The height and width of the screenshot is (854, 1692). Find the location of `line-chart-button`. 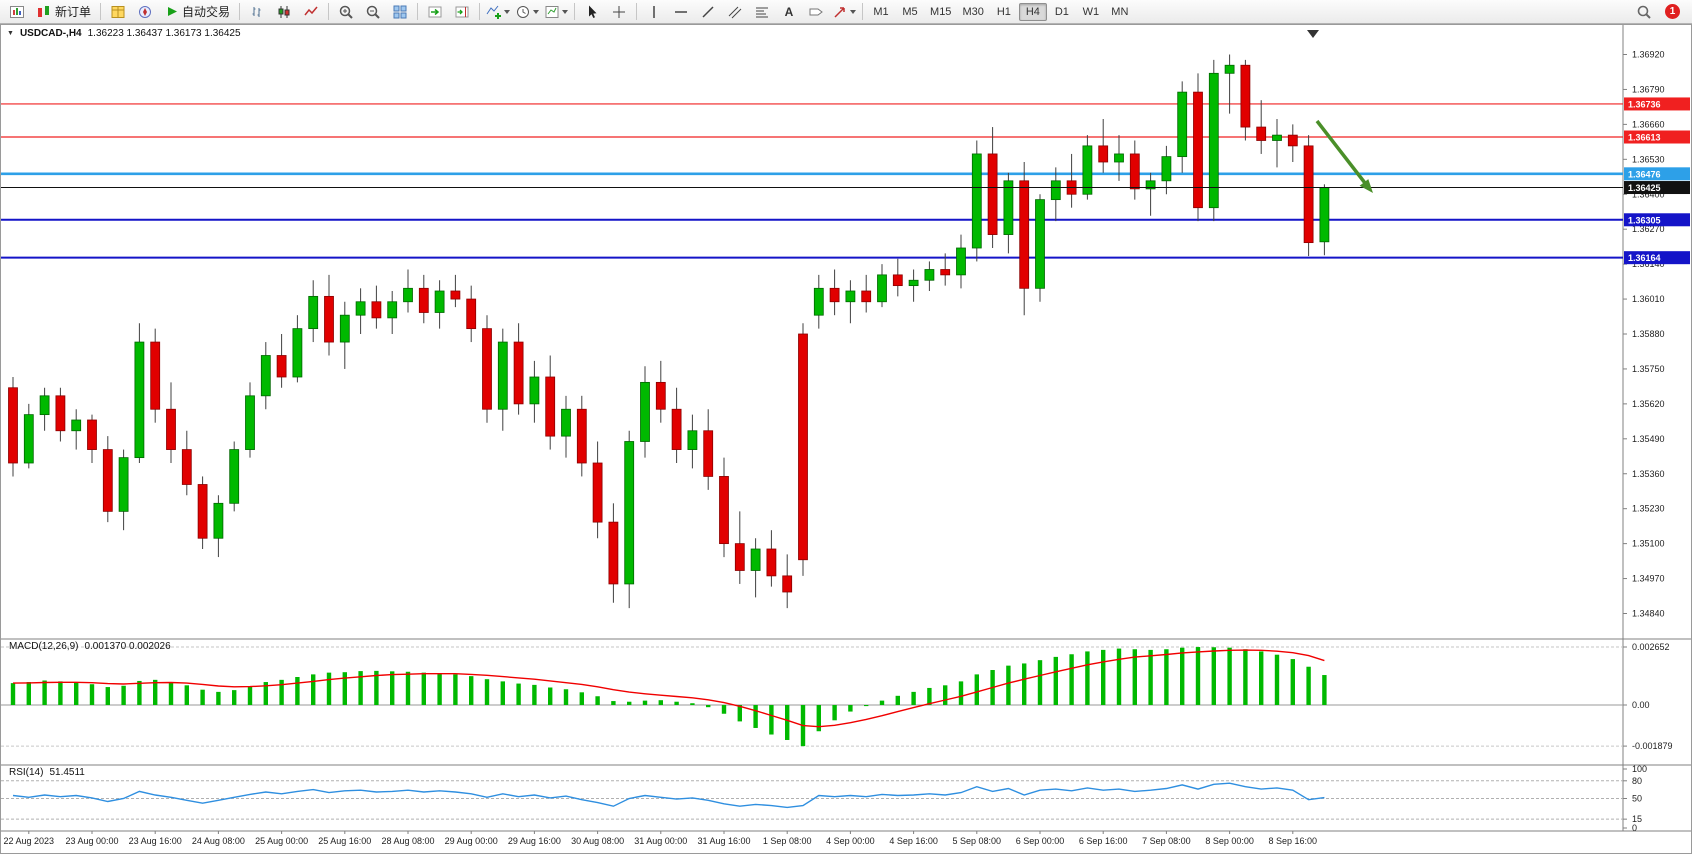

line-chart-button is located at coordinates (311, 12).